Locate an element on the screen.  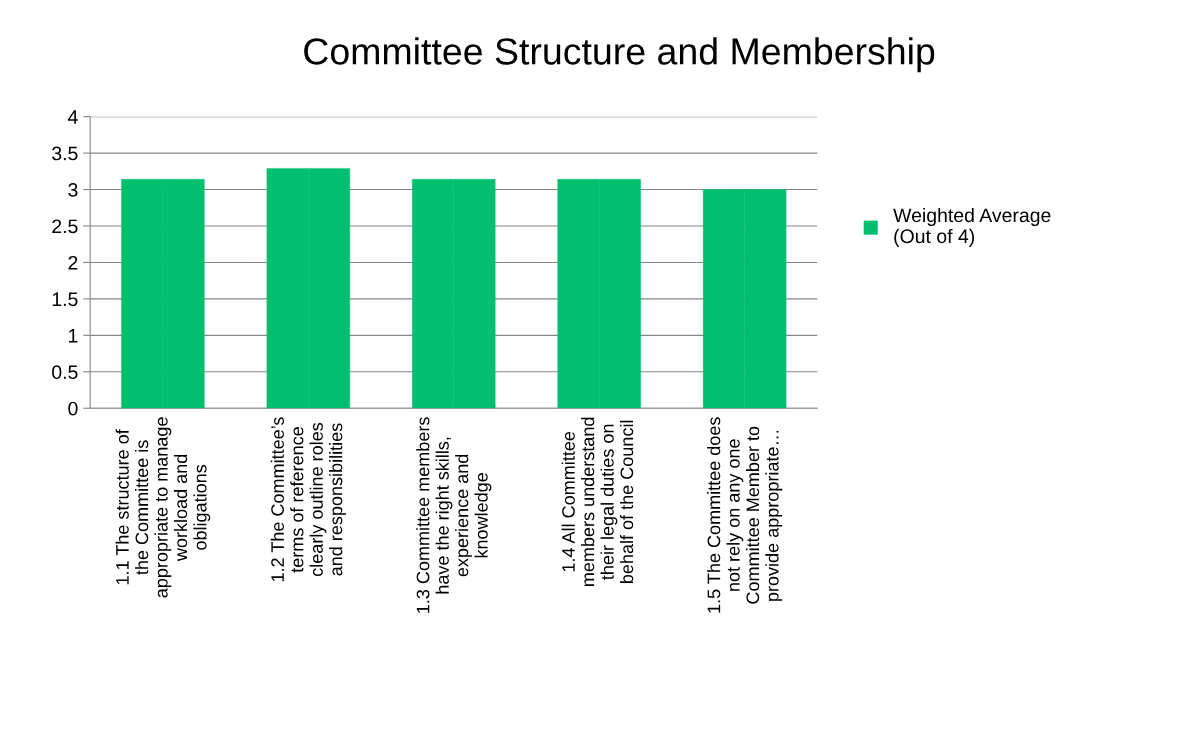
y-tick-label: 2 is located at coordinates (73, 262).